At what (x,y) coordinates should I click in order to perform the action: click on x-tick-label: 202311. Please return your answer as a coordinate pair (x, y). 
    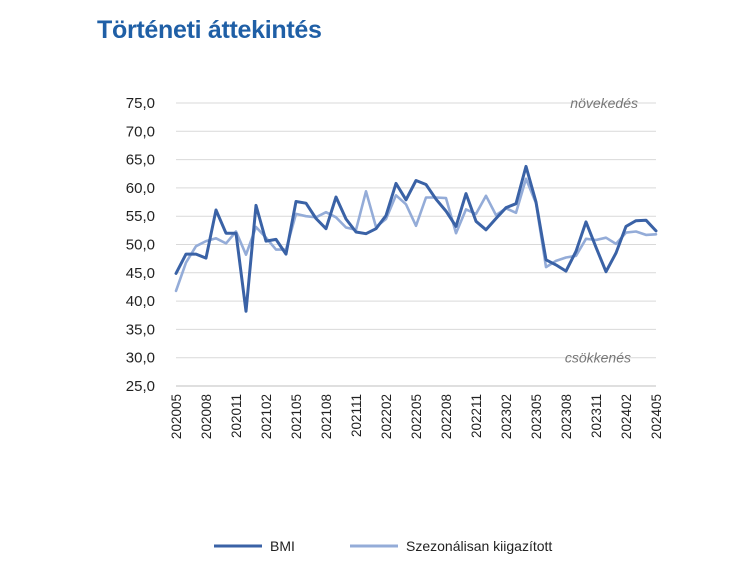
    Looking at the image, I should click on (596, 416).